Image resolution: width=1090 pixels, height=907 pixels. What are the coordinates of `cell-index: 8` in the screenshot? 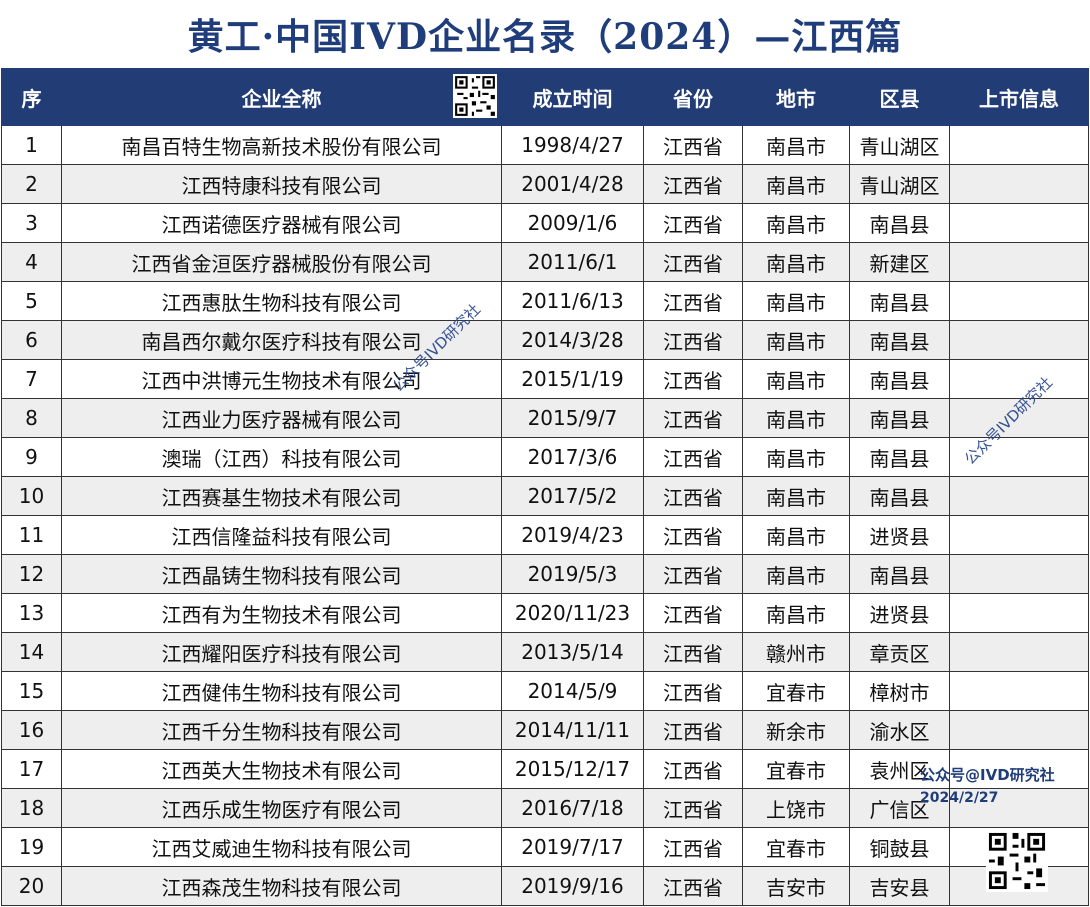 It's located at (31, 418).